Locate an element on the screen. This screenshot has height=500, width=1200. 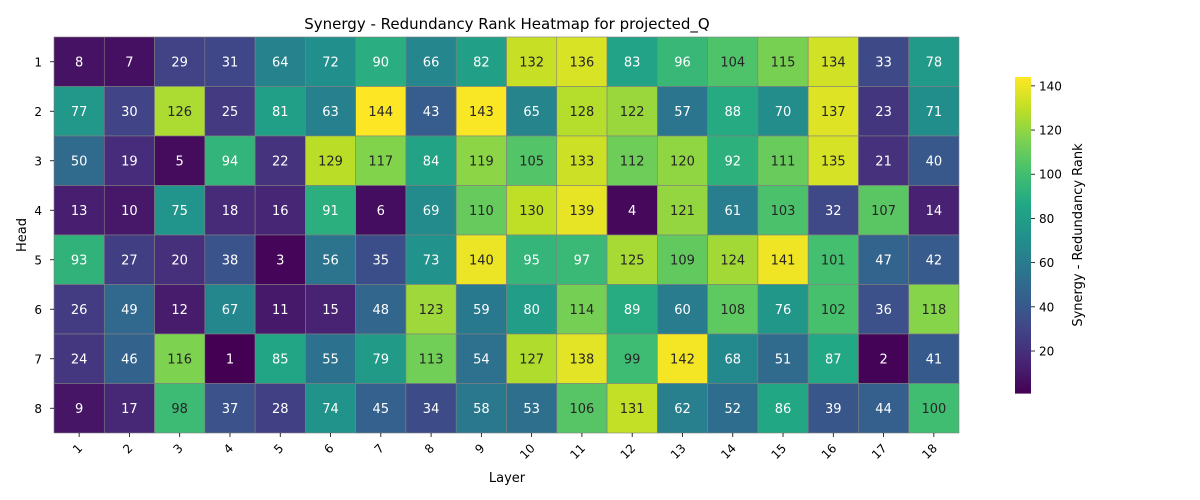
y-tick-label: 2 is located at coordinates (38, 112).